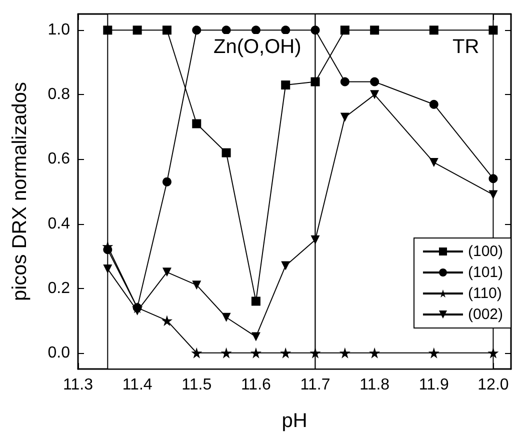  I want to click on x-tick-label: 11.9, so click(433, 385).